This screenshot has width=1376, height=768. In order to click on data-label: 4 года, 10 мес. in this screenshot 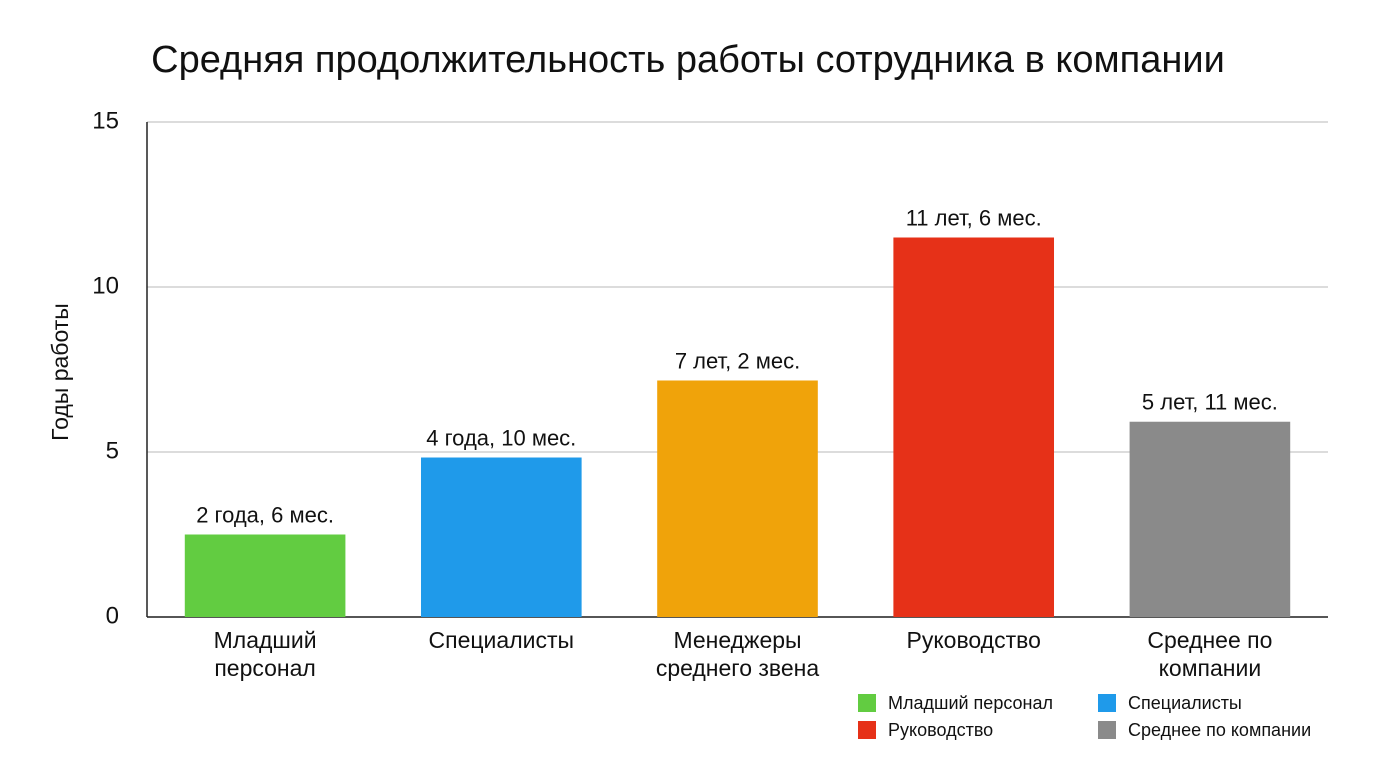, I will do `click(501, 437)`.